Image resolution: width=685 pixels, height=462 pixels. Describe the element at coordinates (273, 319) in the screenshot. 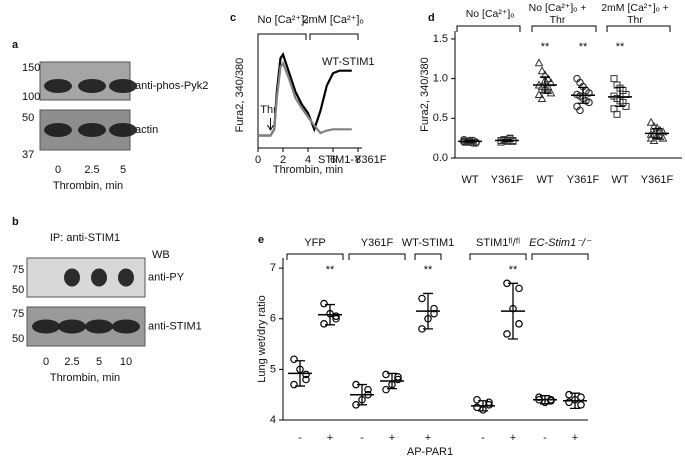

I see `y-tick-label: 6` at that location.